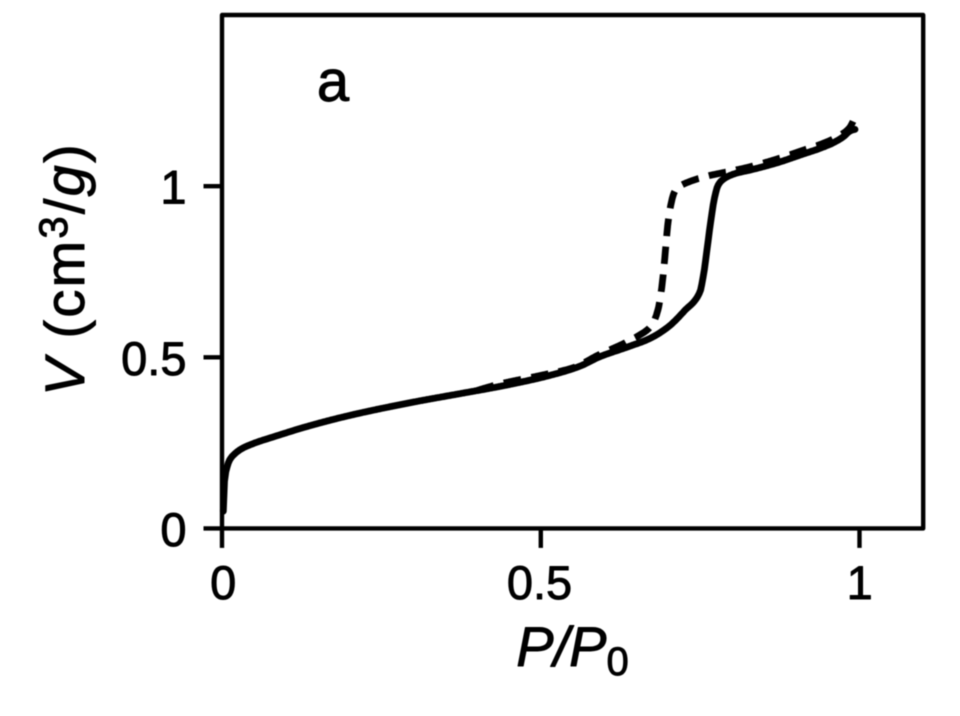 The image size is (960, 716). Describe the element at coordinates (64, 269) in the screenshot. I see `svg-text: V (cm3/g)` at that location.